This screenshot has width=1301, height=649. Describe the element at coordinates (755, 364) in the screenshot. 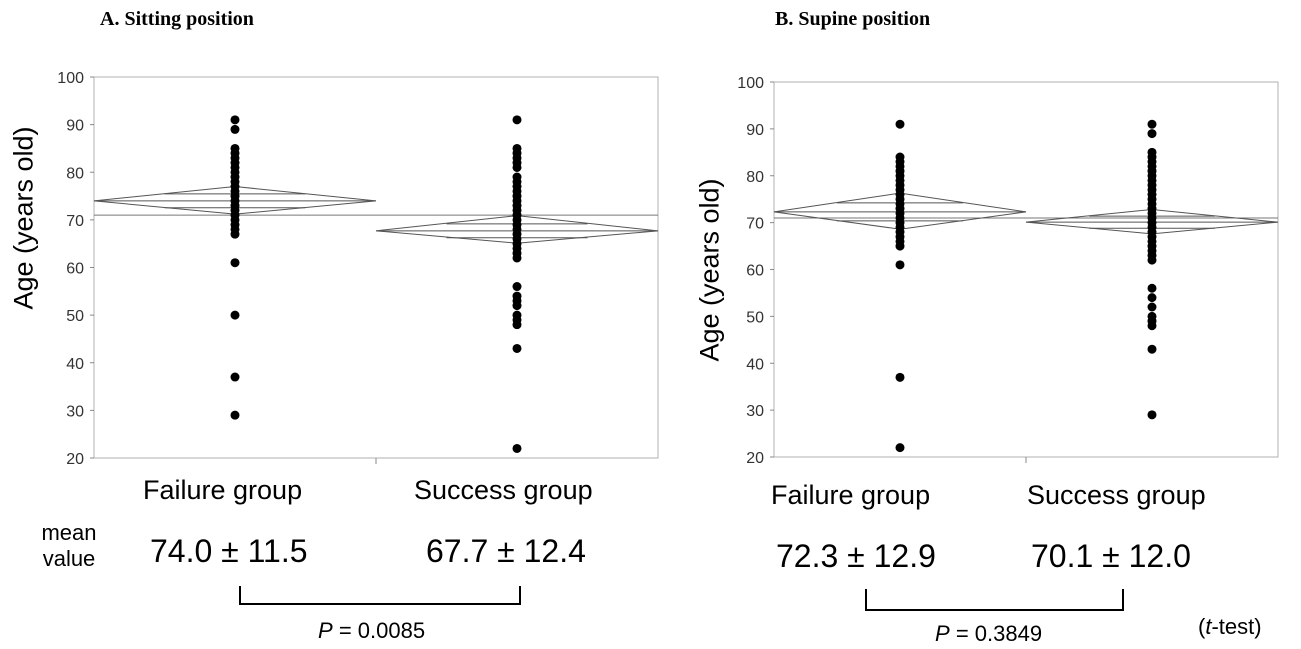

I see `panel-b-y-tick-label: 40` at that location.